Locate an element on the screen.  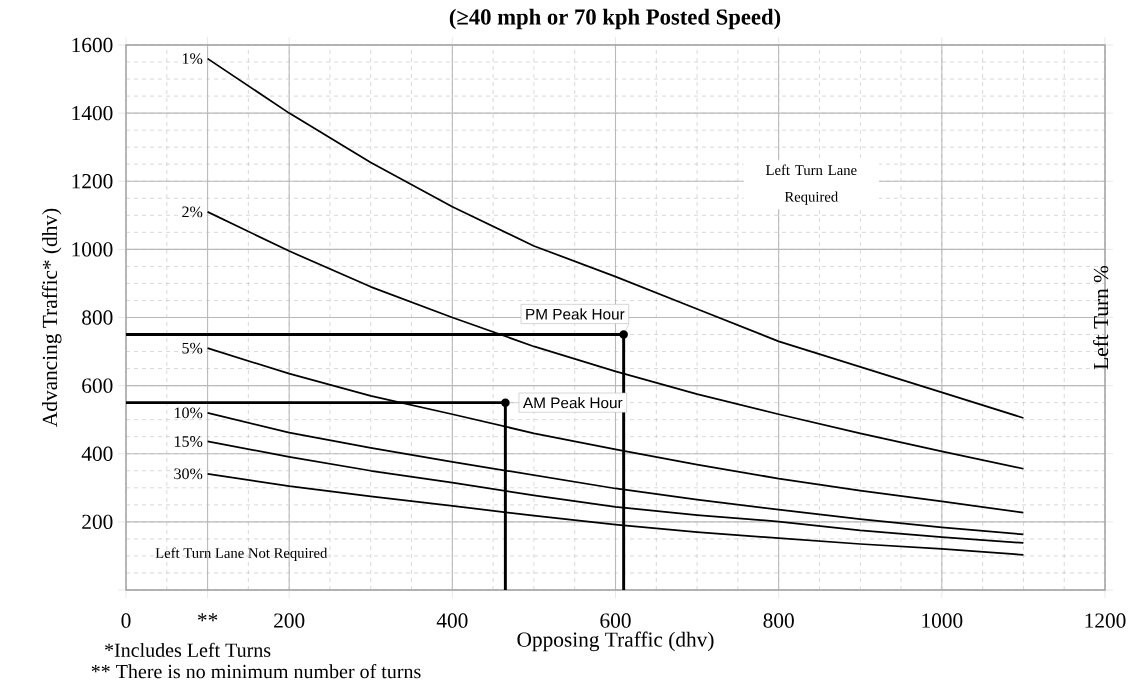
annotation: Left Turn Lane Required is located at coordinates (811, 184).